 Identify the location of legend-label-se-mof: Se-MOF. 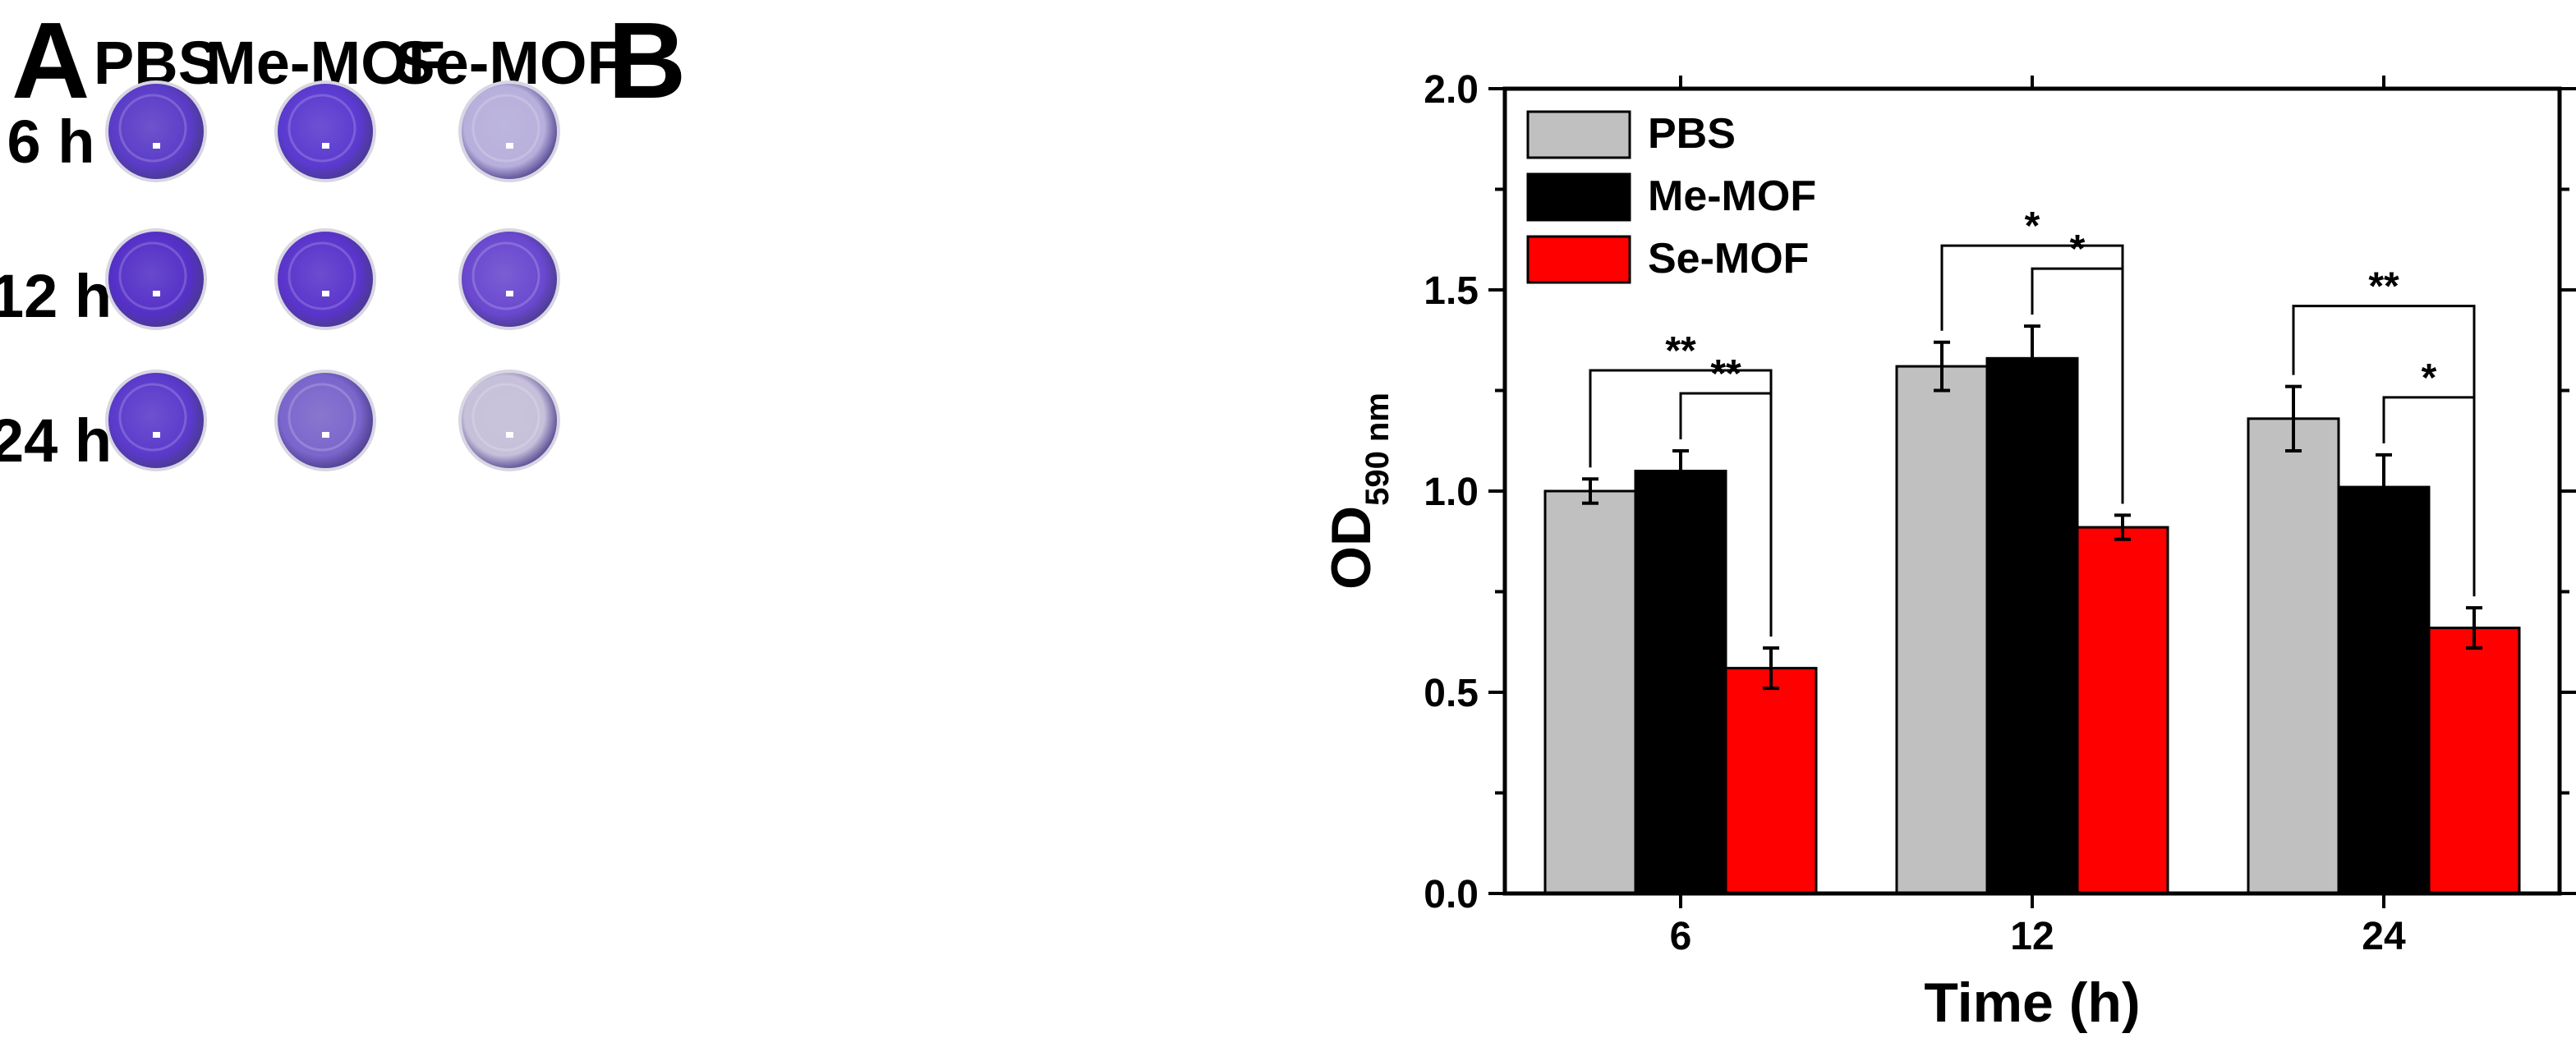
(1728, 258).